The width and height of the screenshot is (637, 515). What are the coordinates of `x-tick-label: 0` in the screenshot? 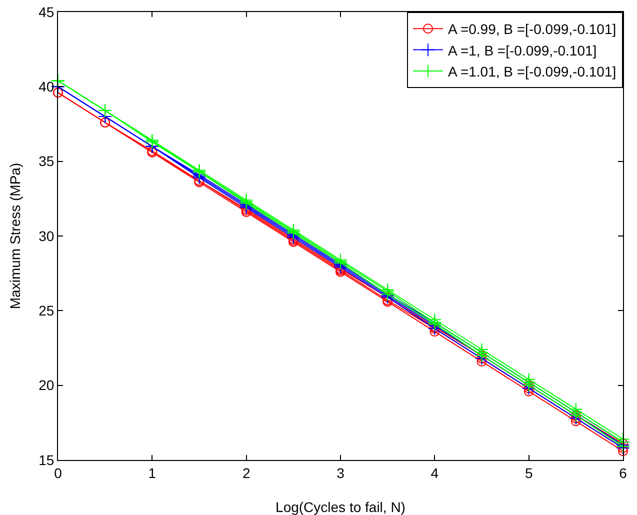 It's located at (58, 472).